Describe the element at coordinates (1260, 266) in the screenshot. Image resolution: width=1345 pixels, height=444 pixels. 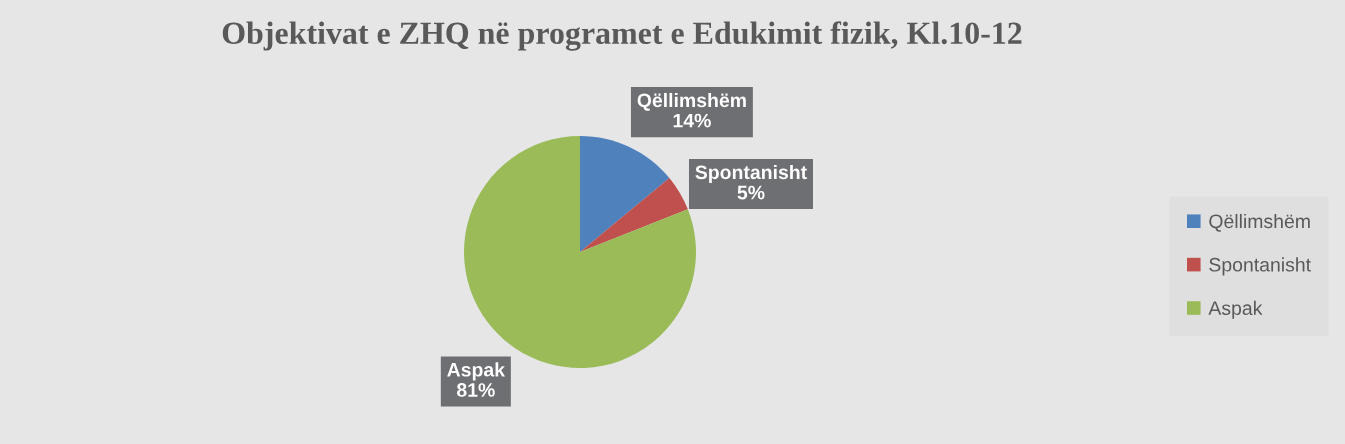
I see `legend-label: Spontanisht` at that location.